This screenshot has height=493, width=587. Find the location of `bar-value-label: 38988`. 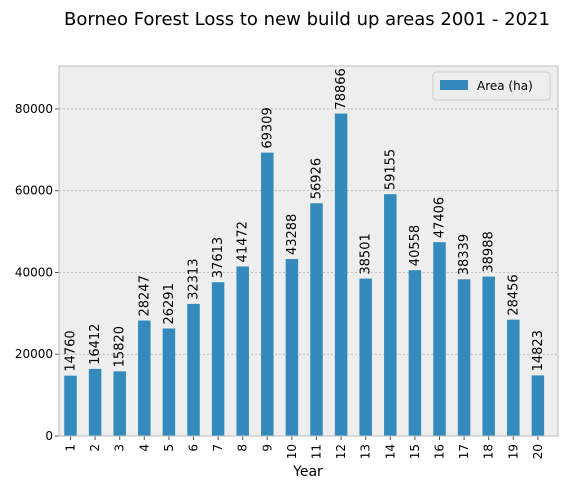

bar-value-label: 38988 is located at coordinates (489, 251).